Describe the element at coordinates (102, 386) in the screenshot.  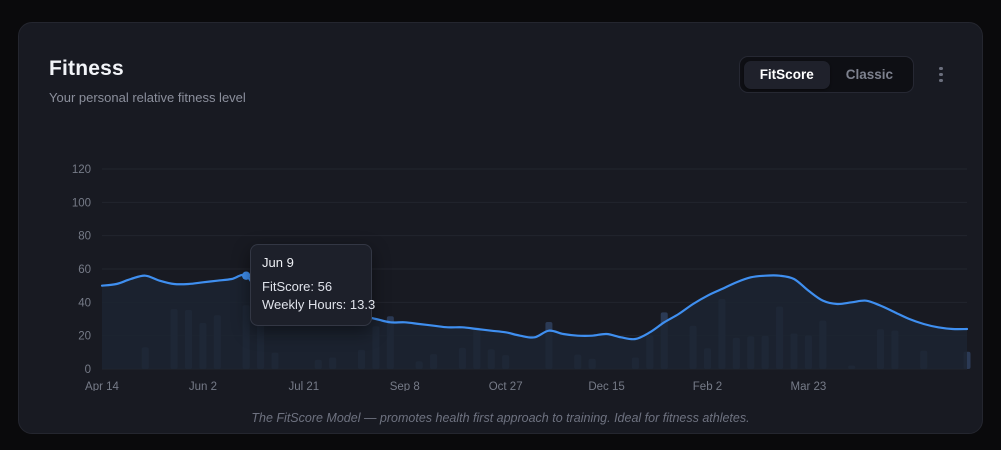
I see `x-axis-tick: Apr 14` at that location.